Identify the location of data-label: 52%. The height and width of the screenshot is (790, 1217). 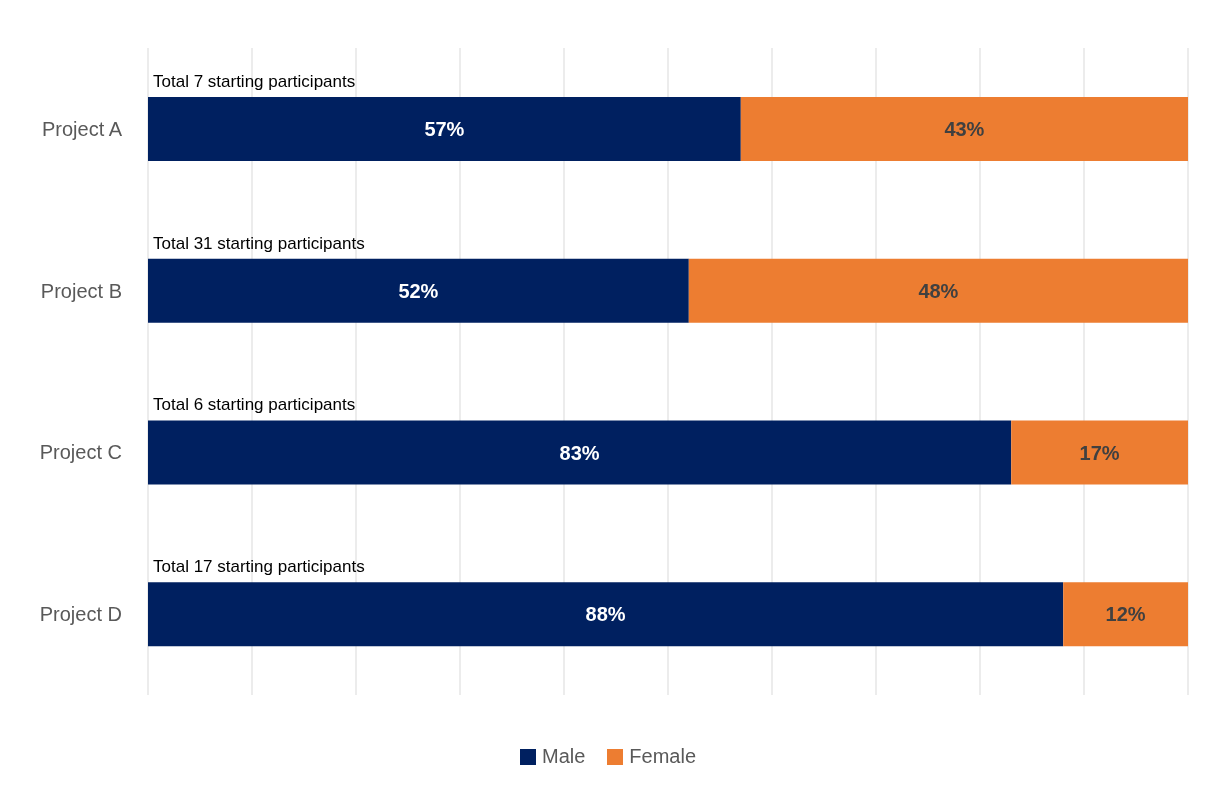
(418, 290).